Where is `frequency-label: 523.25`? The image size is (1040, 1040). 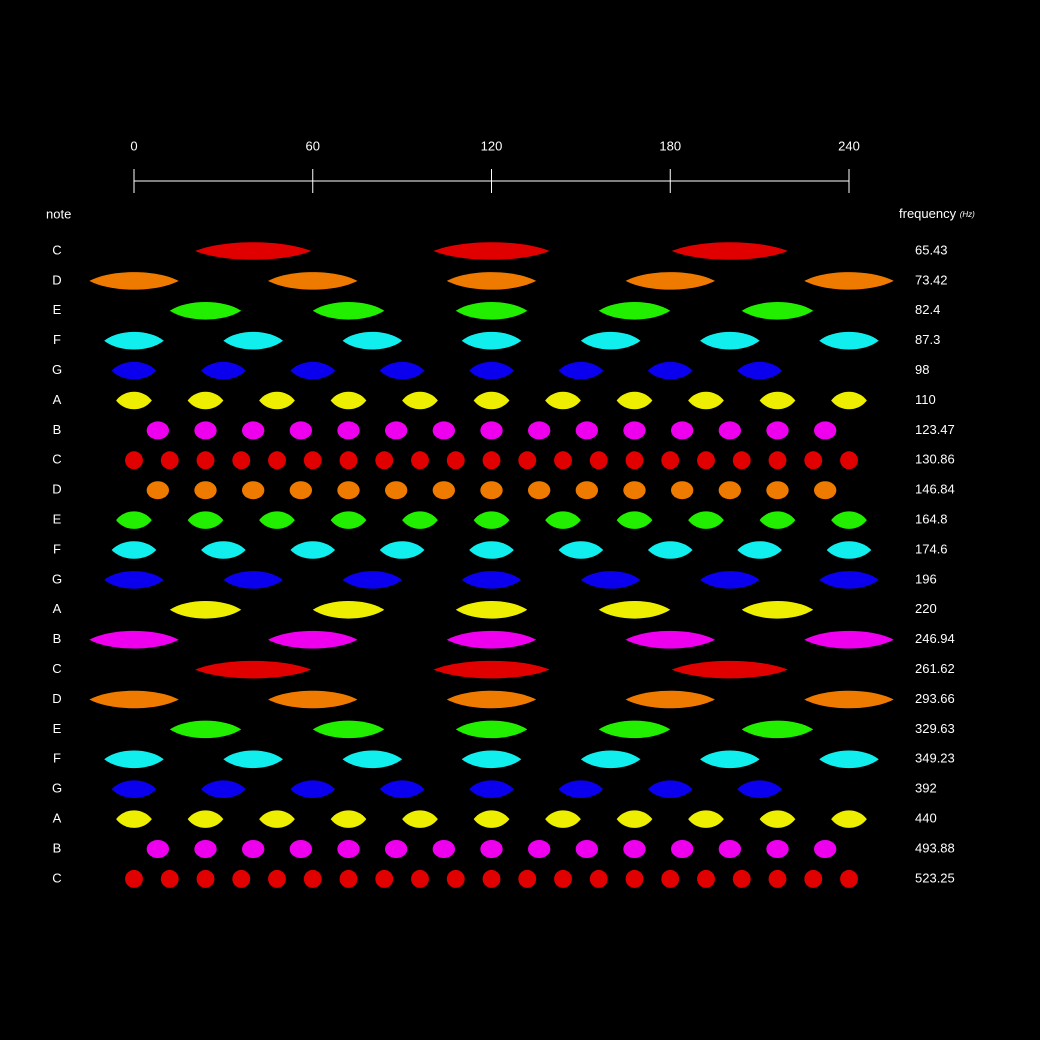
frequency-label: 523.25 is located at coordinates (935, 877).